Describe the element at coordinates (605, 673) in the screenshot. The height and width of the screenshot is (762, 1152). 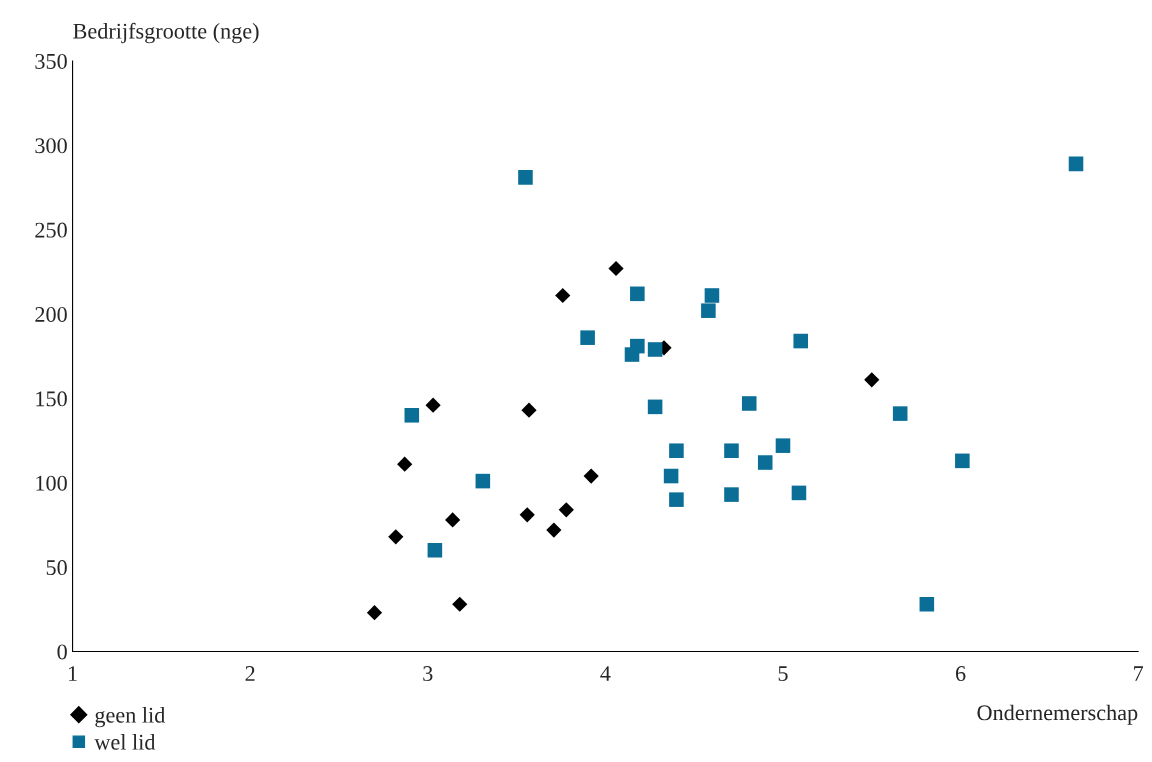
I see `x-tick-label: 4` at that location.